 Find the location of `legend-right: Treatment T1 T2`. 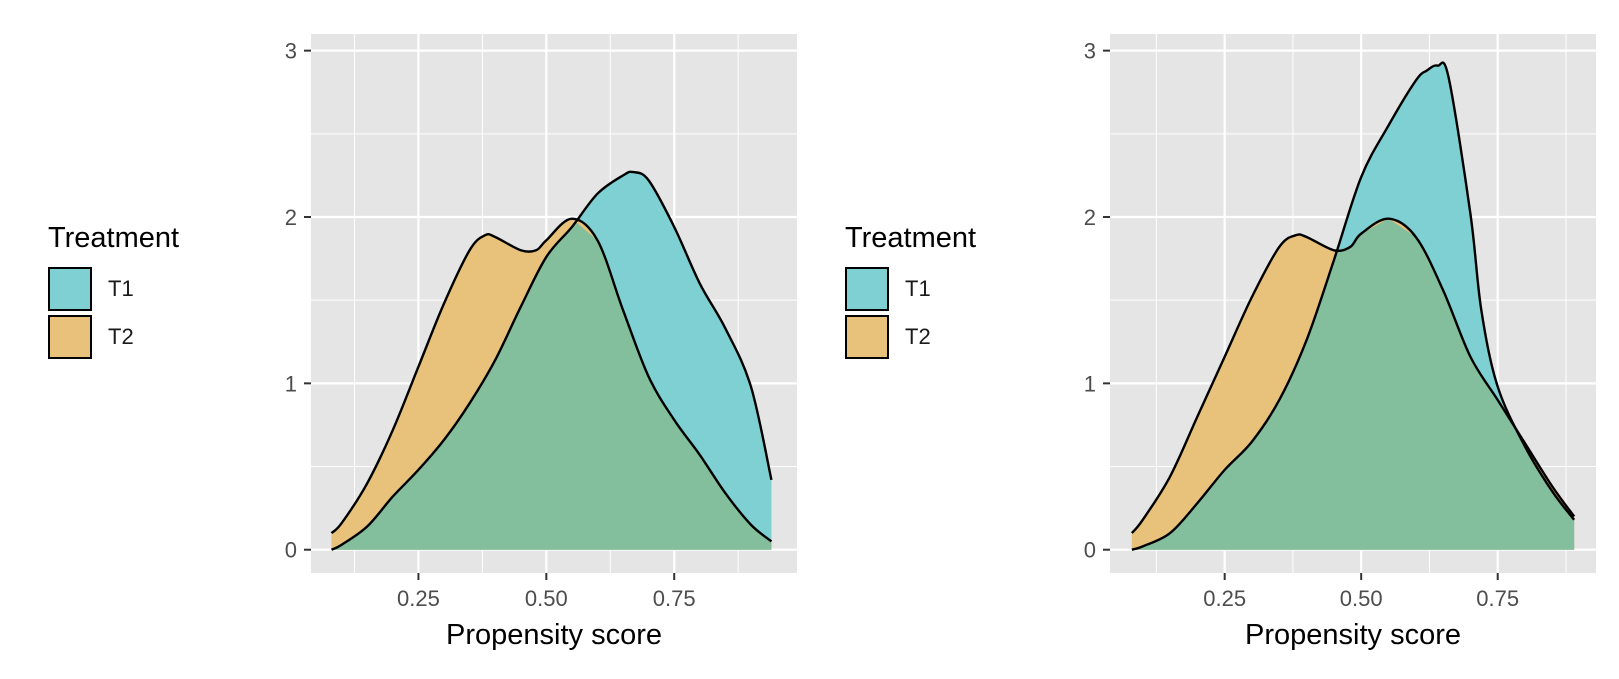

legend-right: Treatment T1 T2 is located at coordinates (910, 291).